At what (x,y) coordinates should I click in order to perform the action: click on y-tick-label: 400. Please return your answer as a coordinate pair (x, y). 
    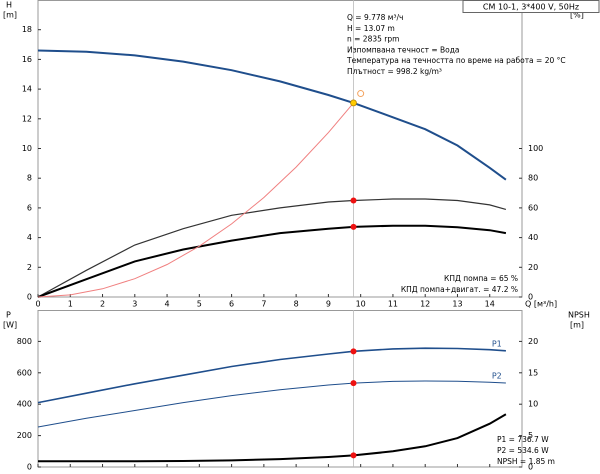
    Looking at the image, I should click on (24, 404).